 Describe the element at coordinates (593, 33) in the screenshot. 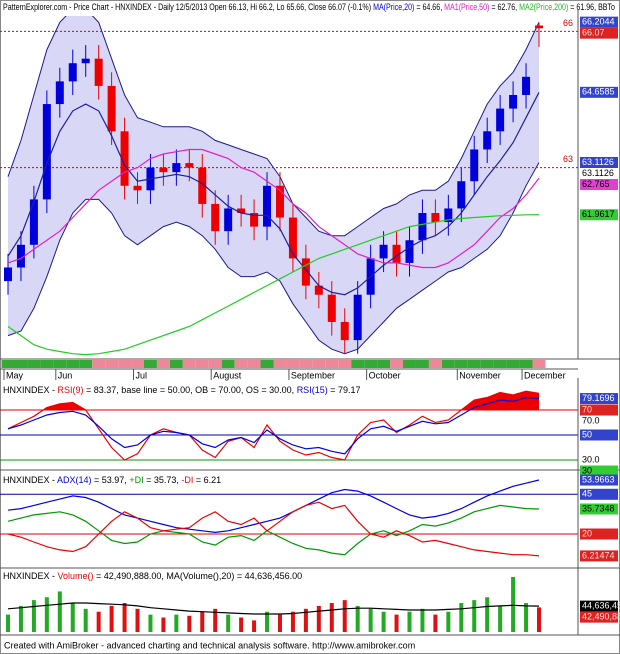

I see `value-marker-label: 66.07` at that location.